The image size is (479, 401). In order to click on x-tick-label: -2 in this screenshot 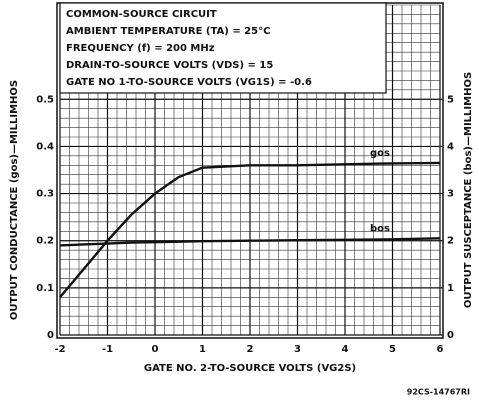, I will do `click(59, 349)`.